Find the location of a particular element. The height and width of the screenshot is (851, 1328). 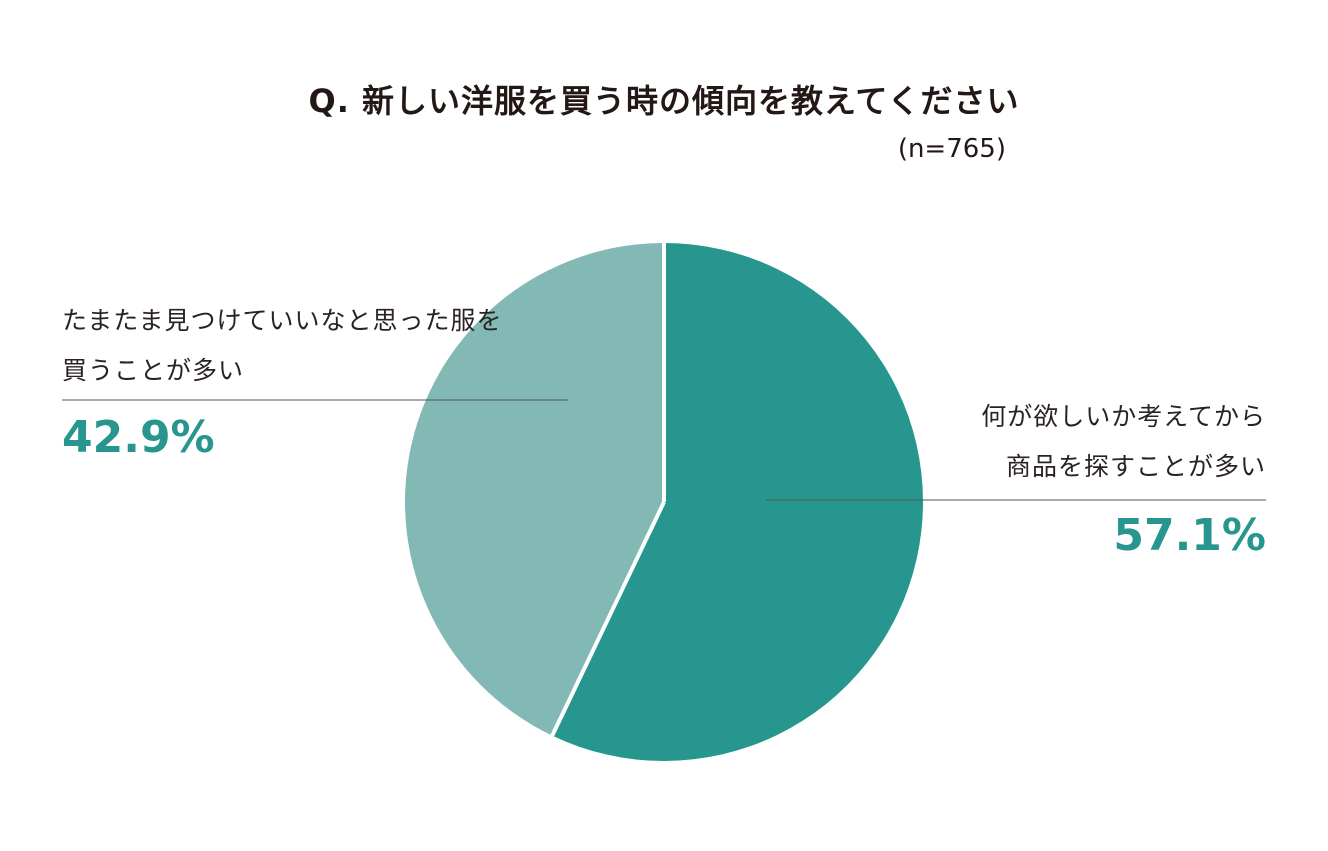

slice-label-plan-line1: 何が欲しいか考えてから is located at coordinates (1123, 416).